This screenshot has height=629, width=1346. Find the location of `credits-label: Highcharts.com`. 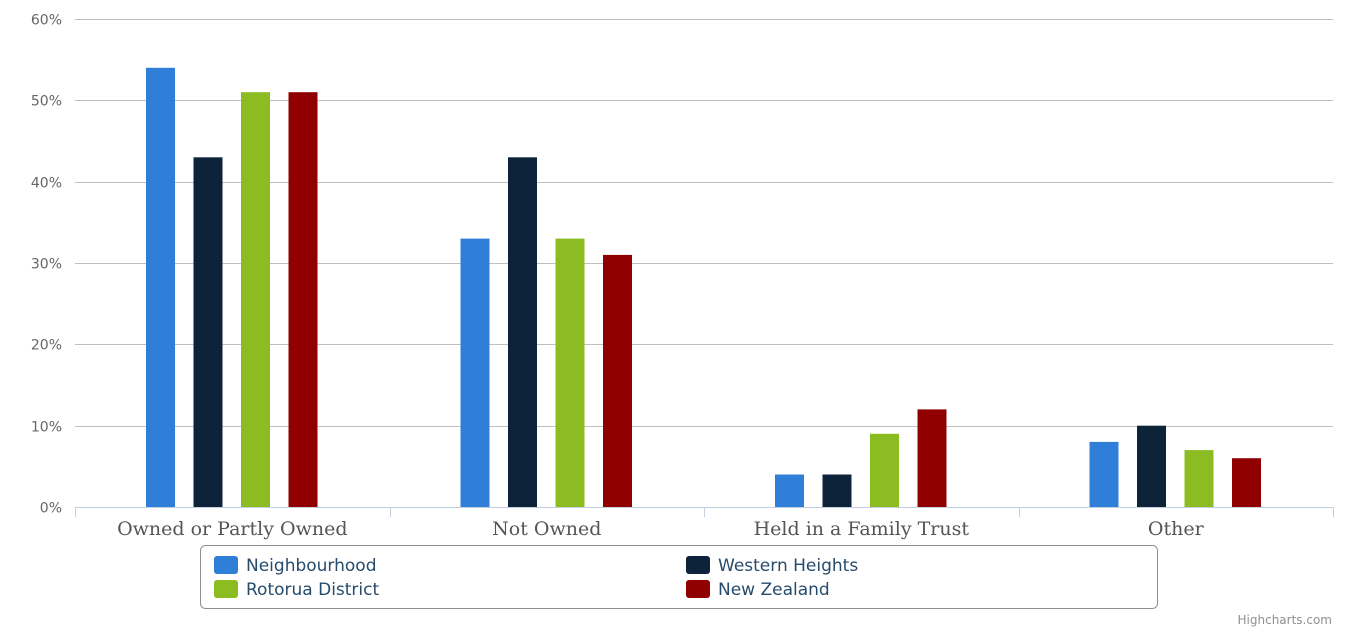

credits-label: Highcharts.com is located at coordinates (1285, 620).